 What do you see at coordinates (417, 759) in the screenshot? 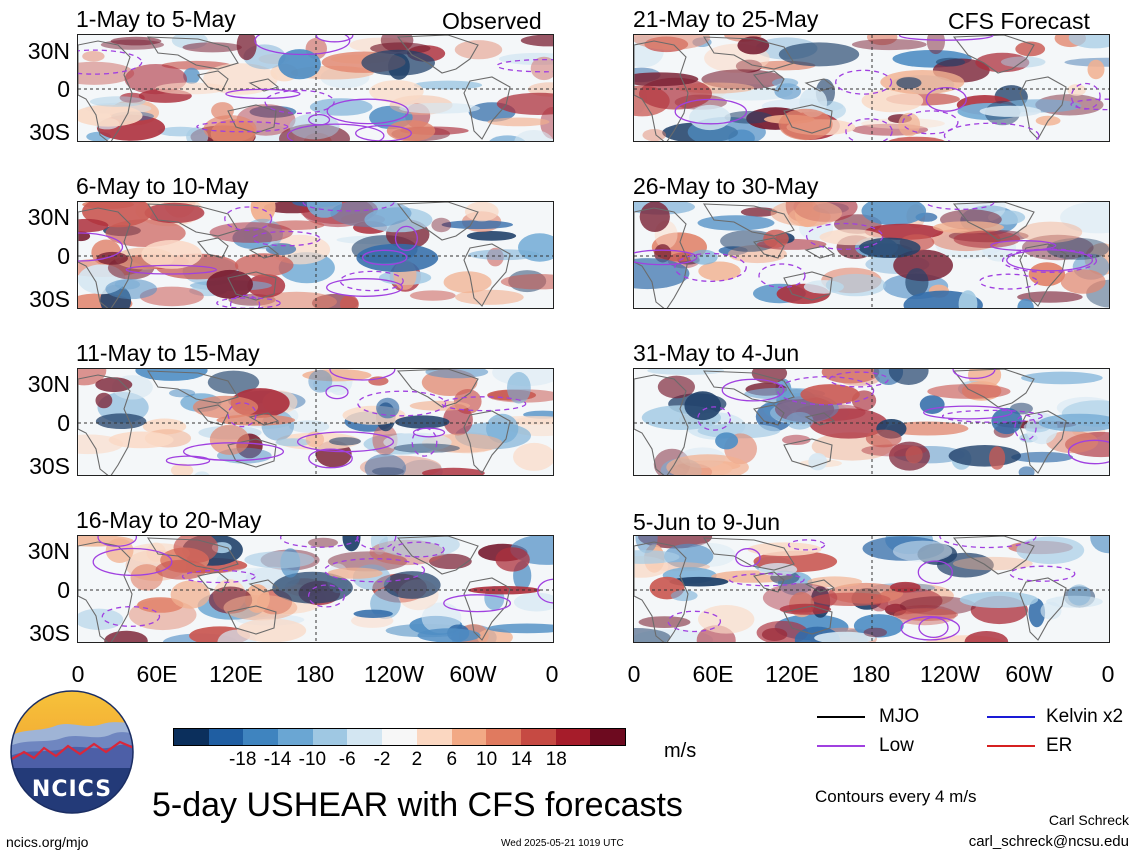
I see `colorbar-tick-label: 2` at bounding box center [417, 759].